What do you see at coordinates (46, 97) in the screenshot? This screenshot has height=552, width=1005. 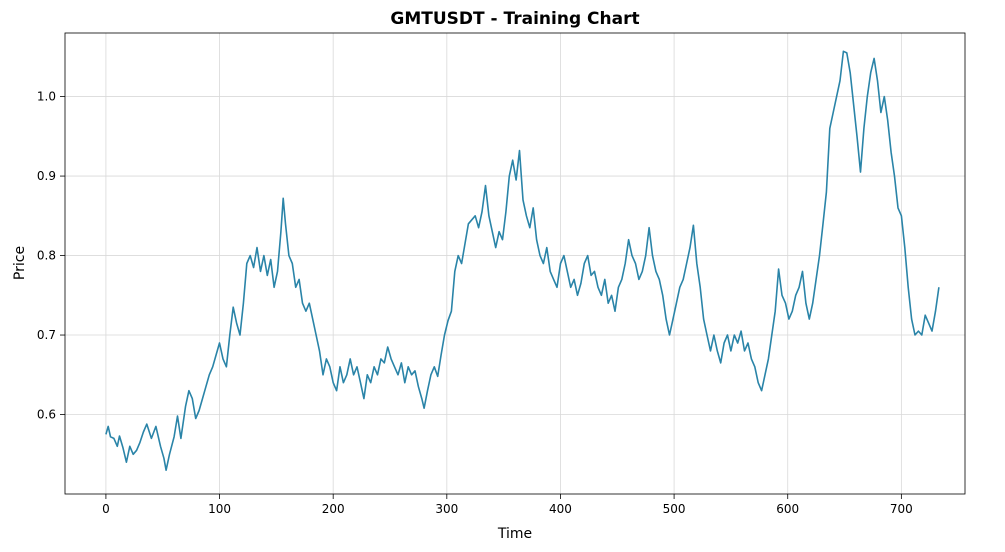 I see `y-tick-label: 1.0` at bounding box center [46, 97].